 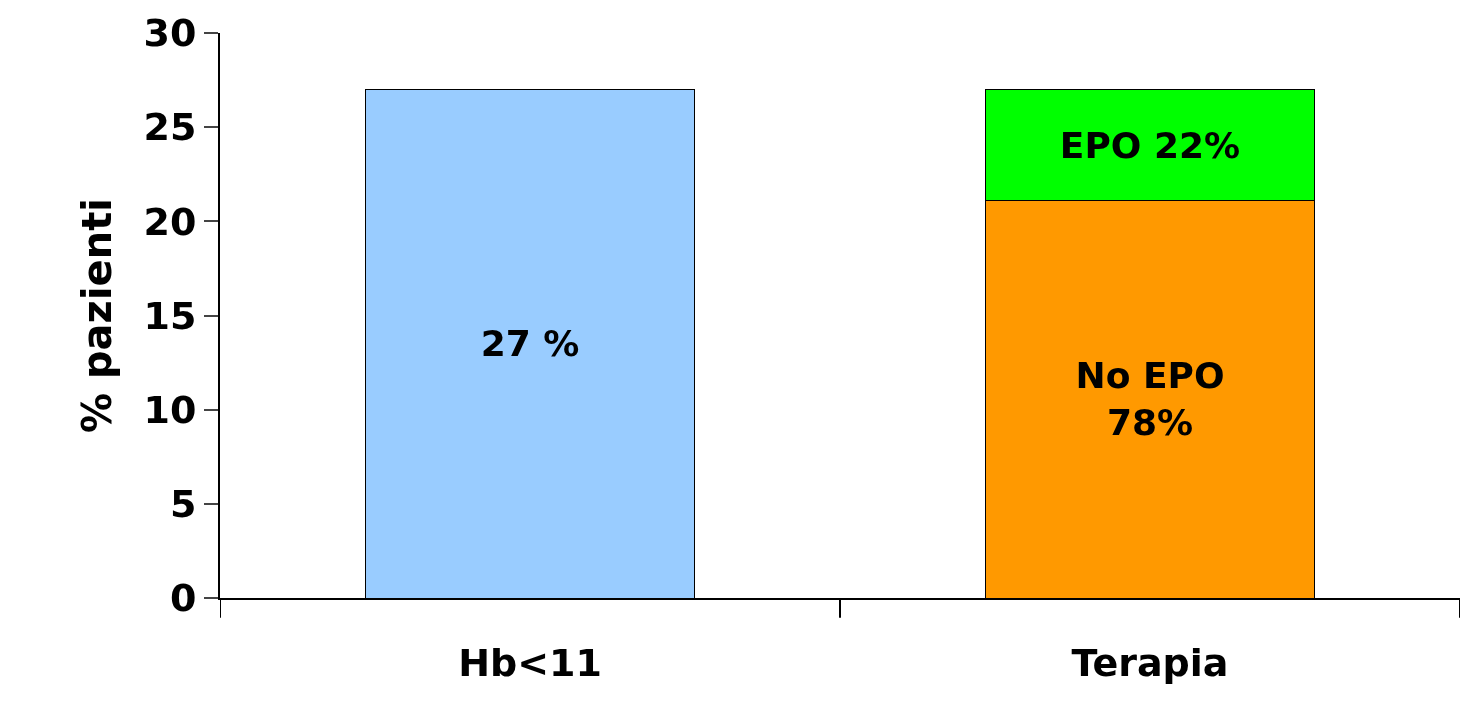 What do you see at coordinates (1150, 662) in the screenshot?
I see `x-tick-label: Terapia` at bounding box center [1150, 662].